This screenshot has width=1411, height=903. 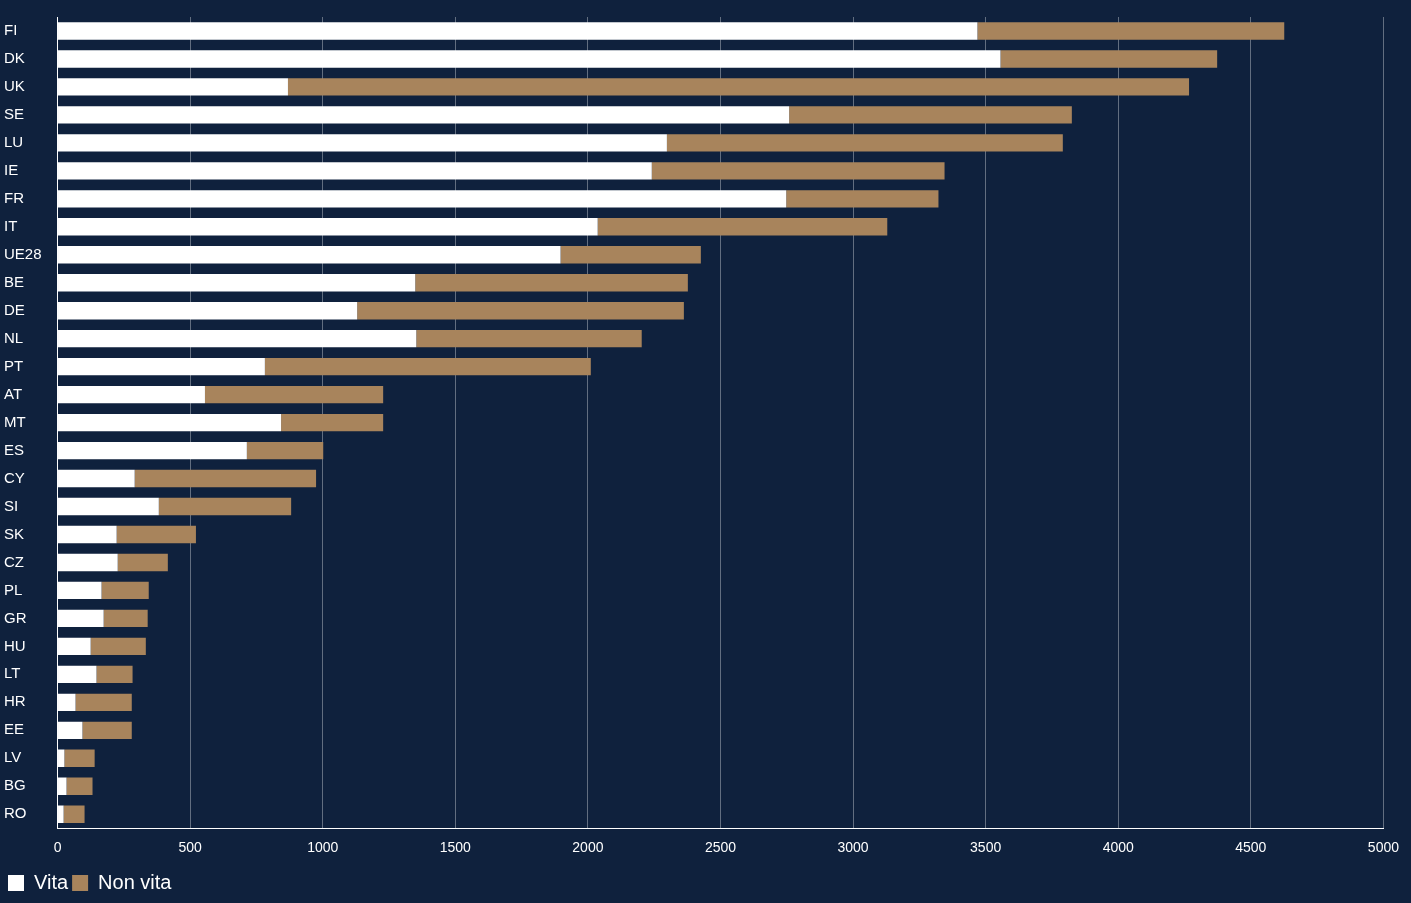 What do you see at coordinates (588, 847) in the screenshot?
I see `x-tick-label: 2000` at bounding box center [588, 847].